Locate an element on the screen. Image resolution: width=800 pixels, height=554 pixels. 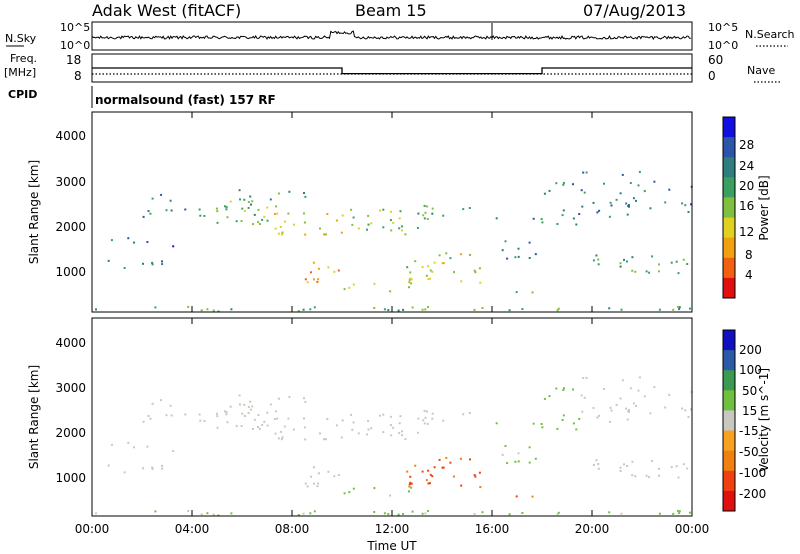
noise-right-tick-bottom: 10^0 is located at coordinates (723, 45).